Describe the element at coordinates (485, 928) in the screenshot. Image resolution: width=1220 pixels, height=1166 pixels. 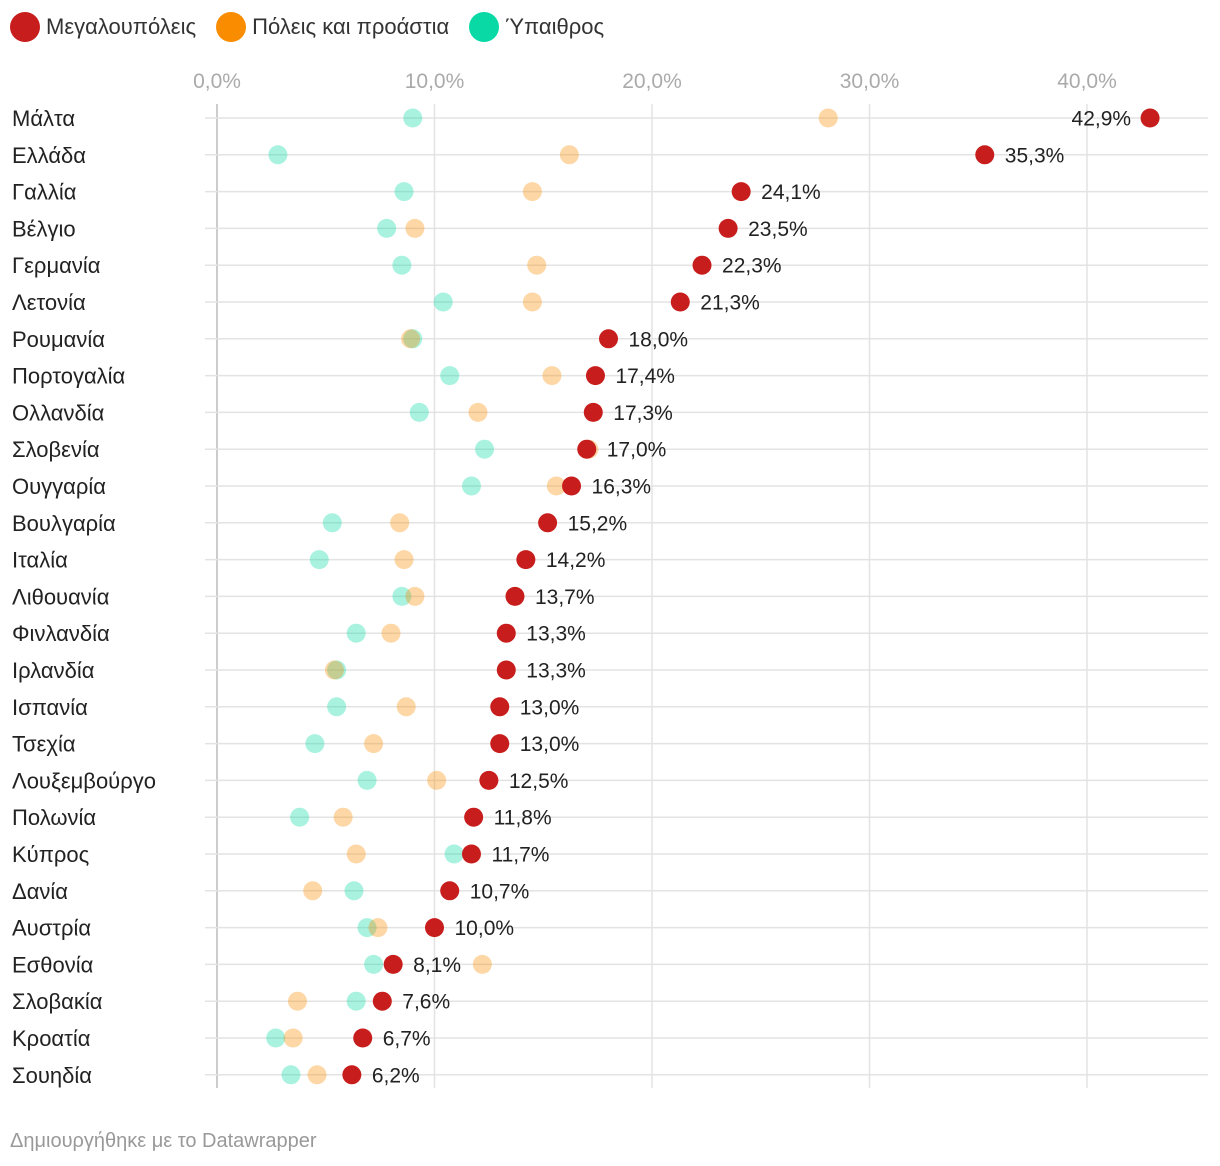
I see `value-label-metro: 10,0%` at that location.